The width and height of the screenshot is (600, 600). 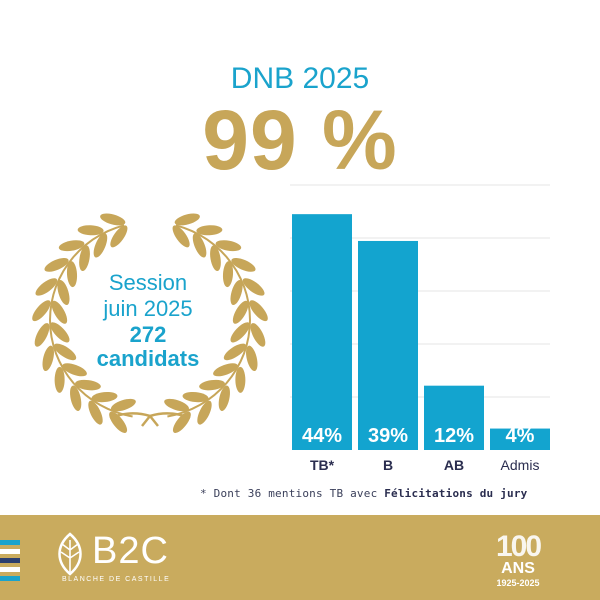 I want to click on headline-percentage: 99 %, so click(x=300, y=140).